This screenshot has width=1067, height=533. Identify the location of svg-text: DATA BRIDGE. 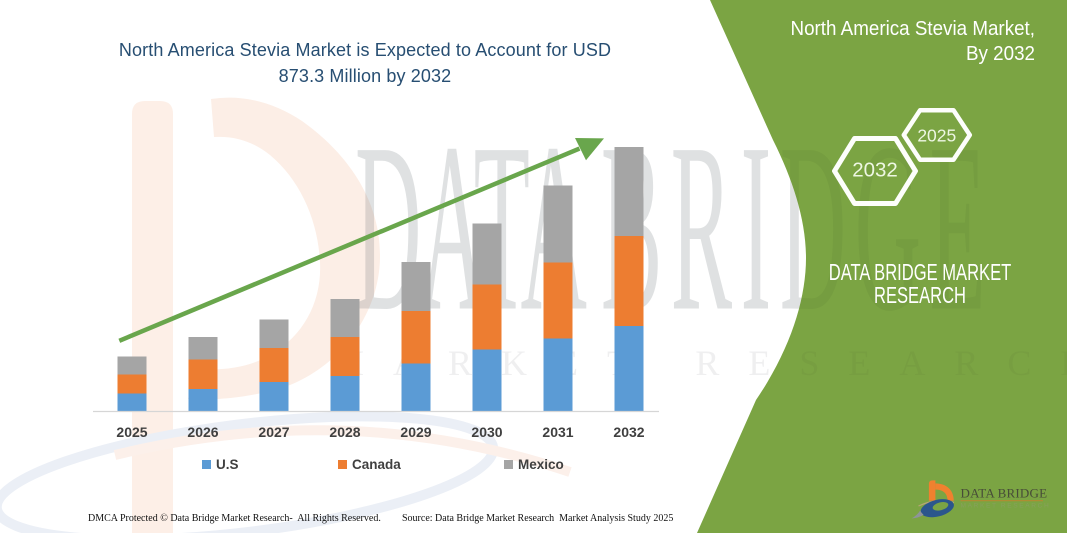
(1004, 492).